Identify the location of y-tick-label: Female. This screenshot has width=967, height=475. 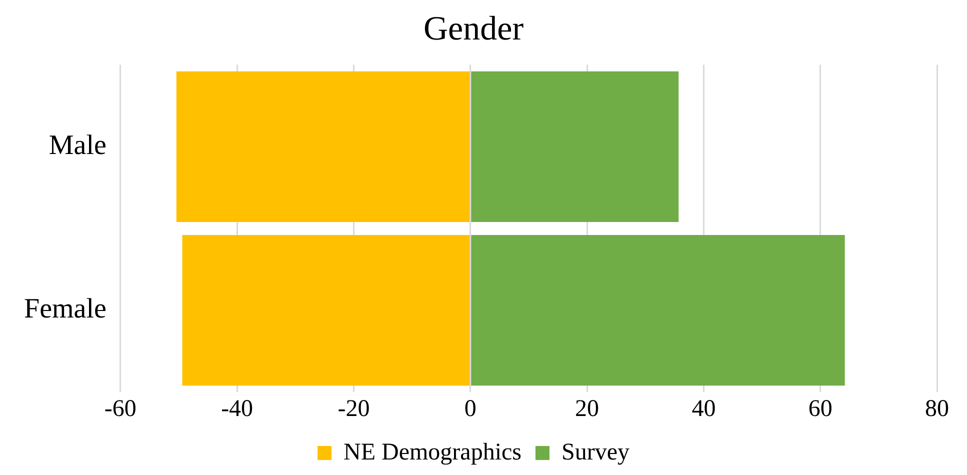
(65, 309).